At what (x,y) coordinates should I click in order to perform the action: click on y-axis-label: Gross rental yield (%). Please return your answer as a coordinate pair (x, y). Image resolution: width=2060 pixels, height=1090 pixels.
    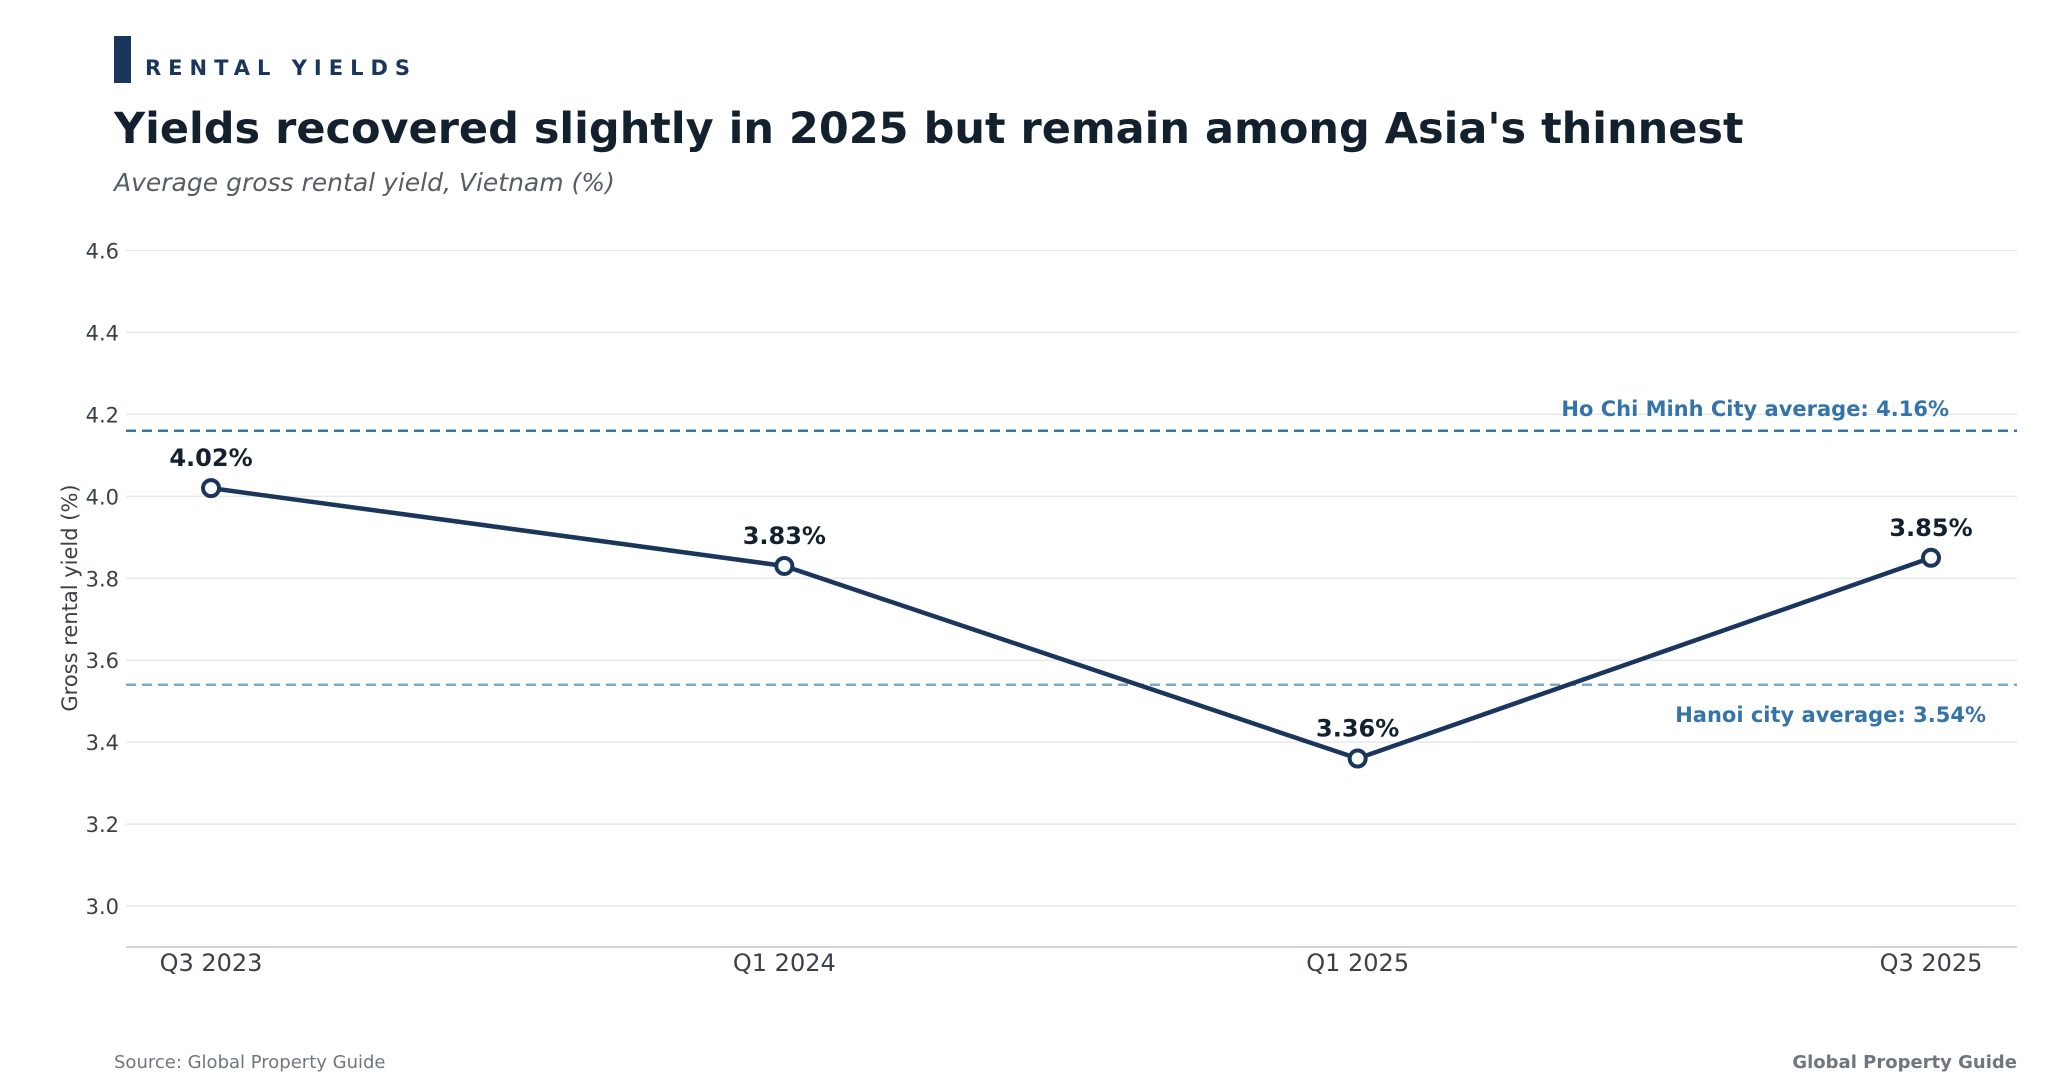
    Looking at the image, I should click on (70, 597).